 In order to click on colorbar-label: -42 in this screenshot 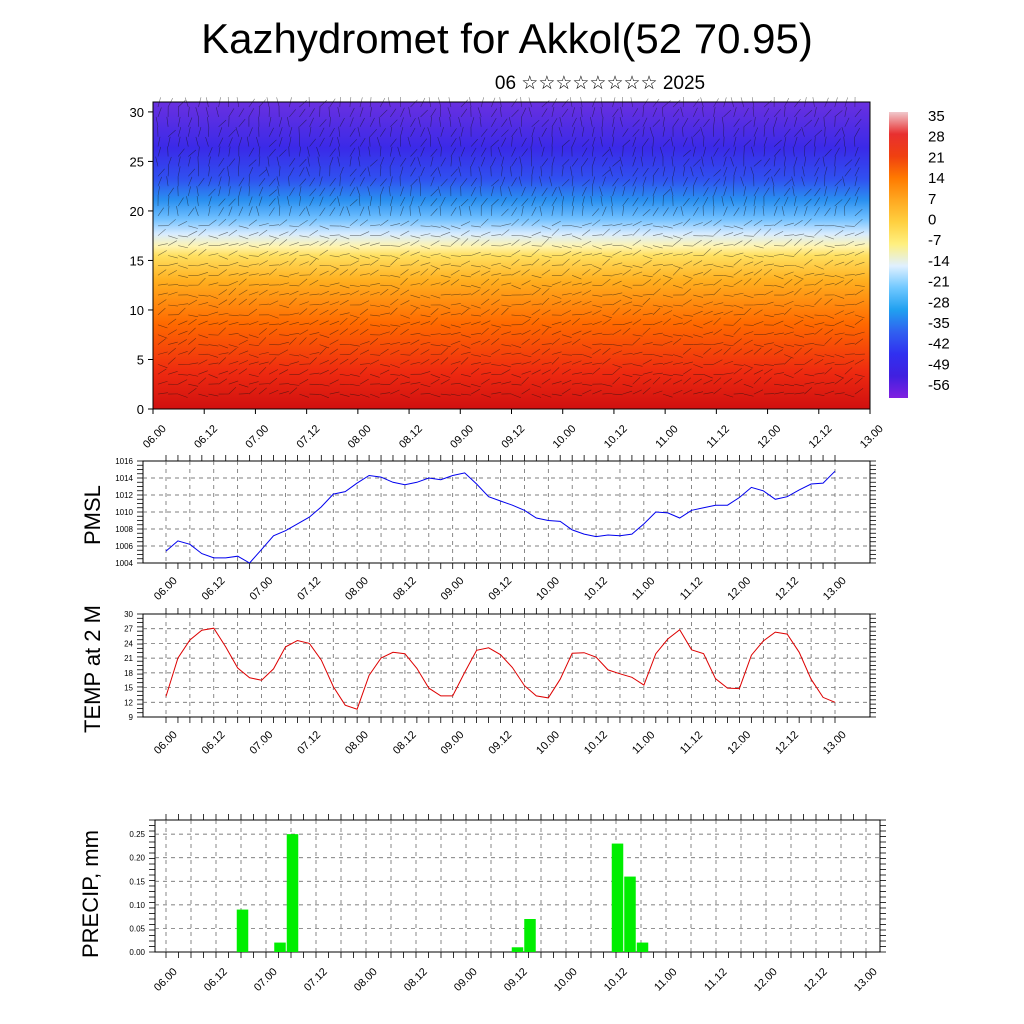, I will do `click(939, 344)`.